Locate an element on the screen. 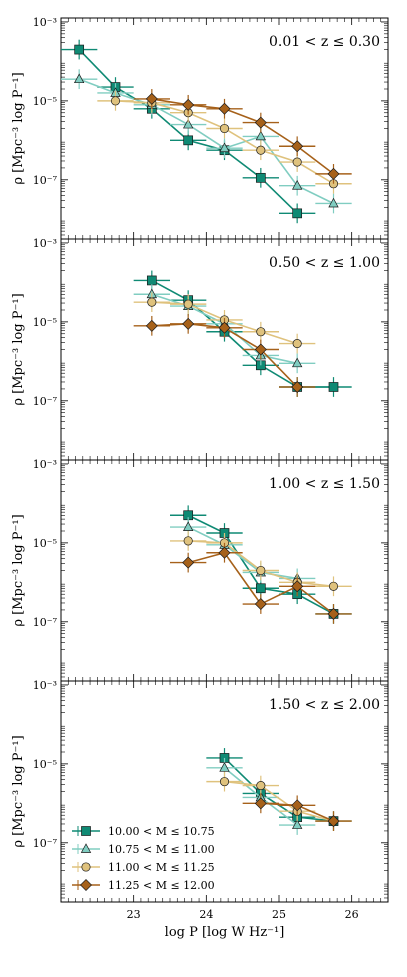 The height and width of the screenshot is (977, 407). panel-title: 1.00 < z ≤ 1.50 is located at coordinates (324, 484).